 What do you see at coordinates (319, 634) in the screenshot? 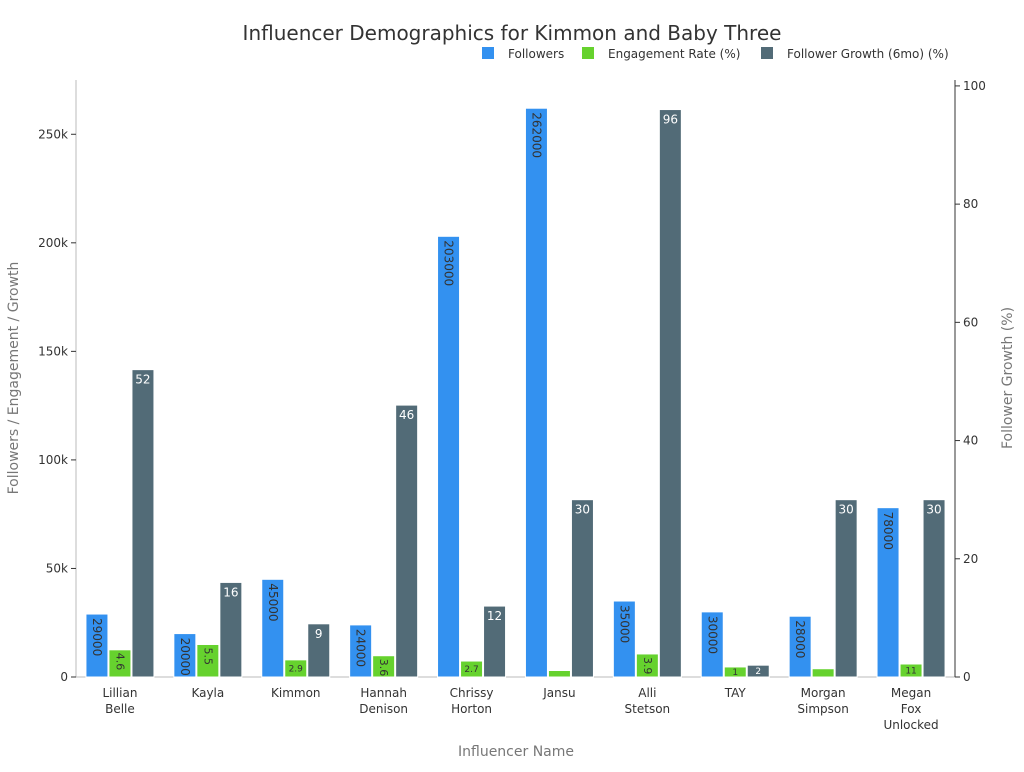
I see `growth-value-label: 9` at bounding box center [319, 634].